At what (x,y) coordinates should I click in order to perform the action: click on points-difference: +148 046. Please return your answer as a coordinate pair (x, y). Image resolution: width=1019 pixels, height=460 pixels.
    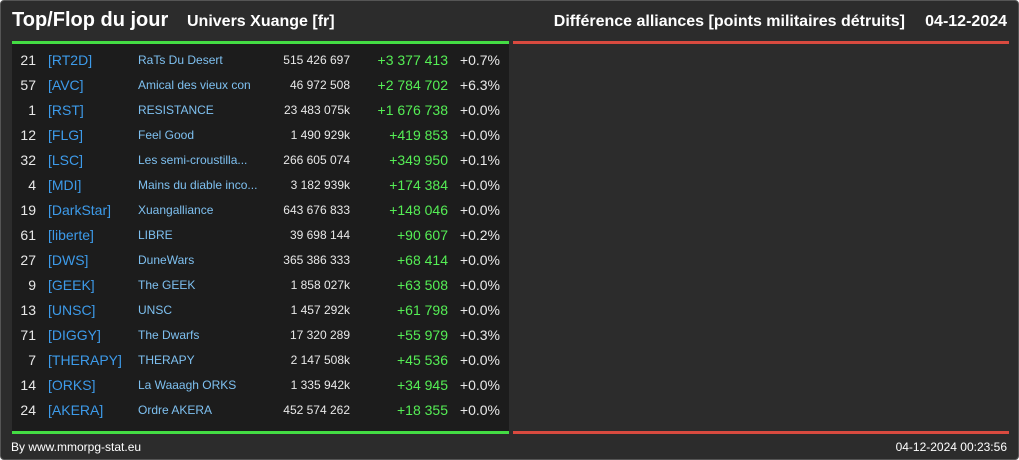
    Looking at the image, I should click on (418, 210).